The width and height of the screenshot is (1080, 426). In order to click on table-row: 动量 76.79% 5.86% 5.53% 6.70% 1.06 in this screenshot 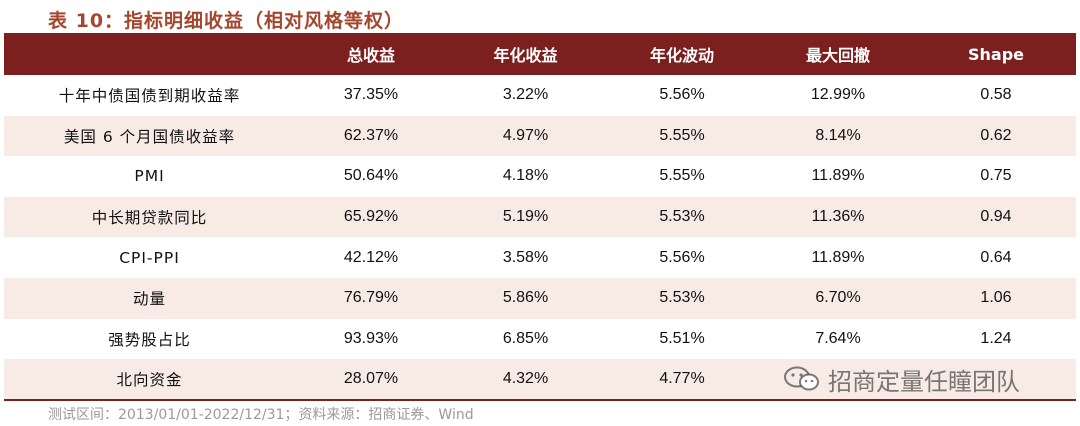, I will do `click(540, 298)`.